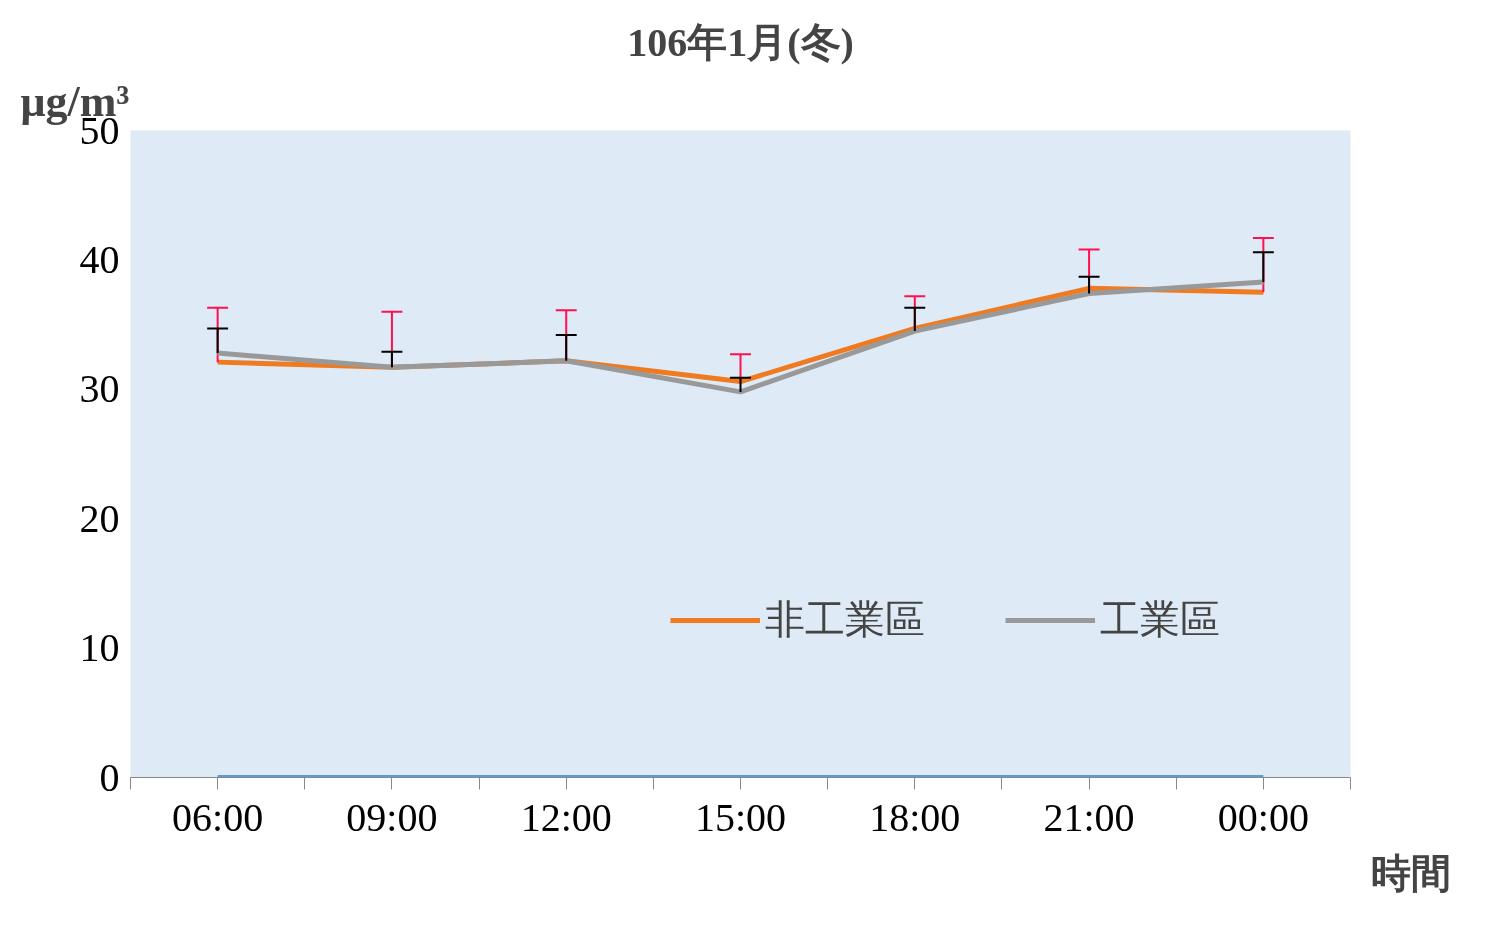 This screenshot has width=1491, height=925. I want to click on chart-title: 106年1月(冬), so click(740, 42).